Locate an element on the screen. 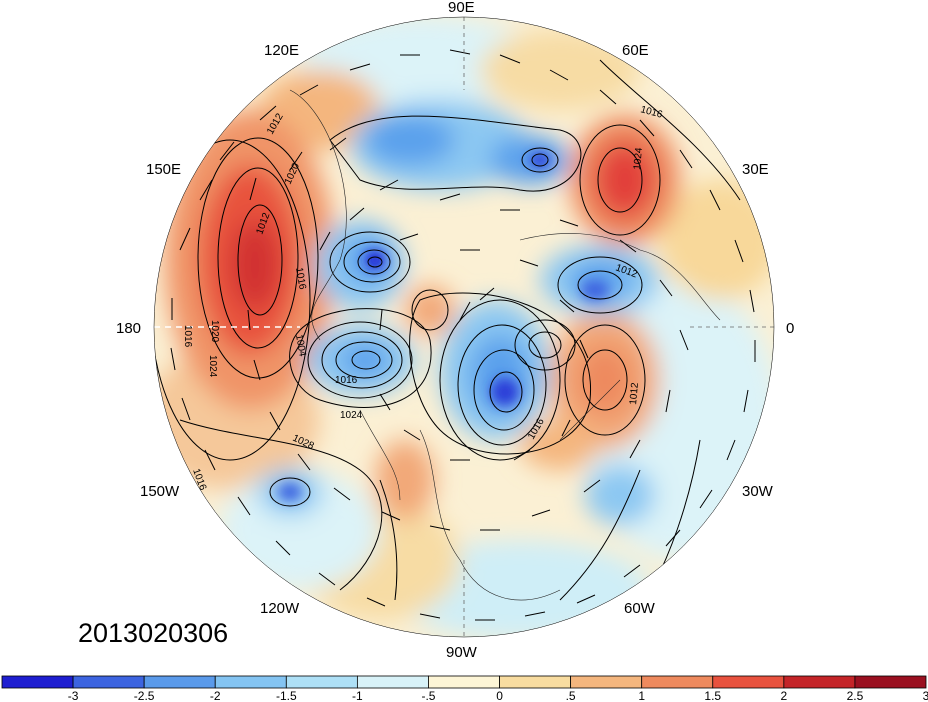 Image resolution: width=928 pixels, height=702 pixels. lon-label-30w: 30W is located at coordinates (758, 491).